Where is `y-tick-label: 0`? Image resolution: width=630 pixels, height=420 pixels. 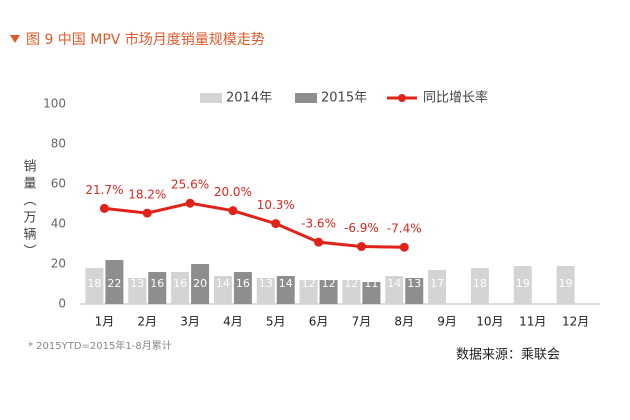 y-tick-label: 0 is located at coordinates (62, 304).